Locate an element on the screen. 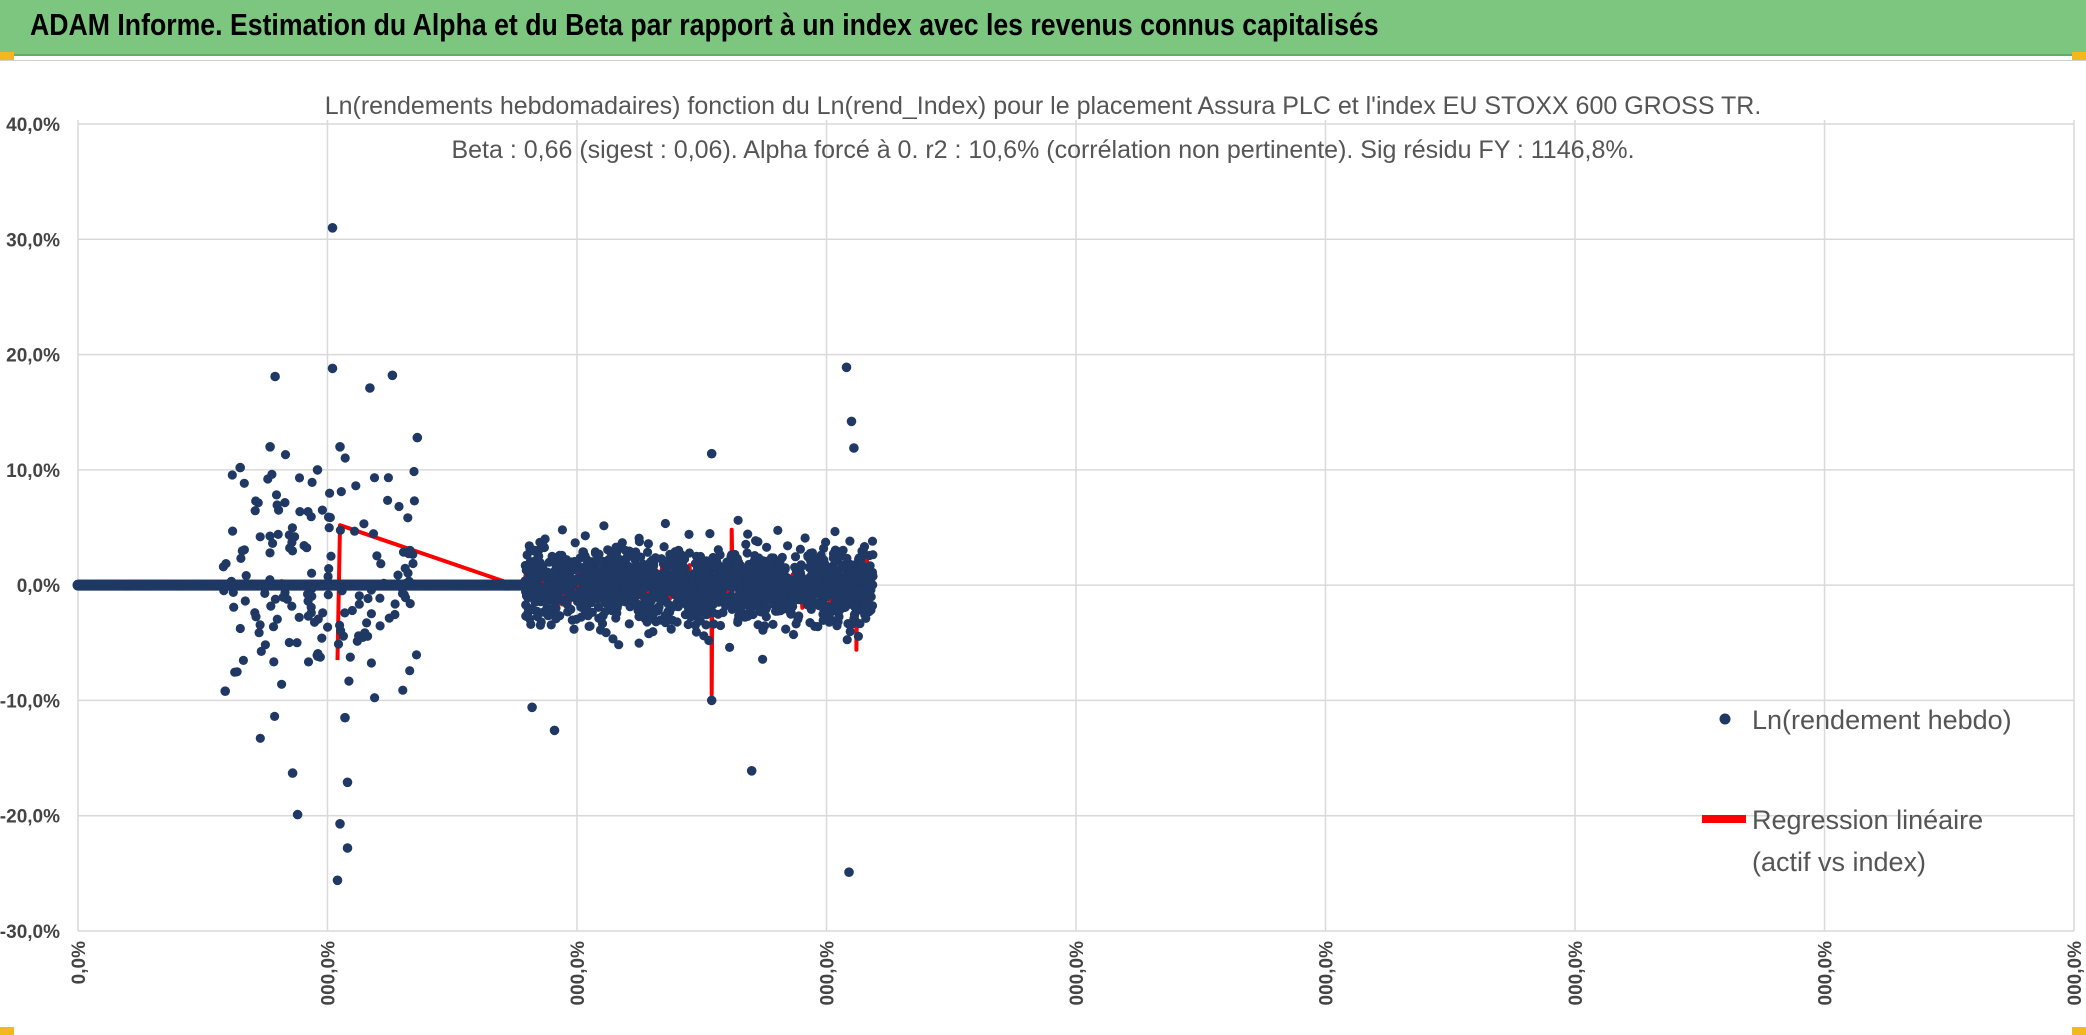 This screenshot has height=1035, width=2086. y-tick-label: 40,0% is located at coordinates (33, 125).